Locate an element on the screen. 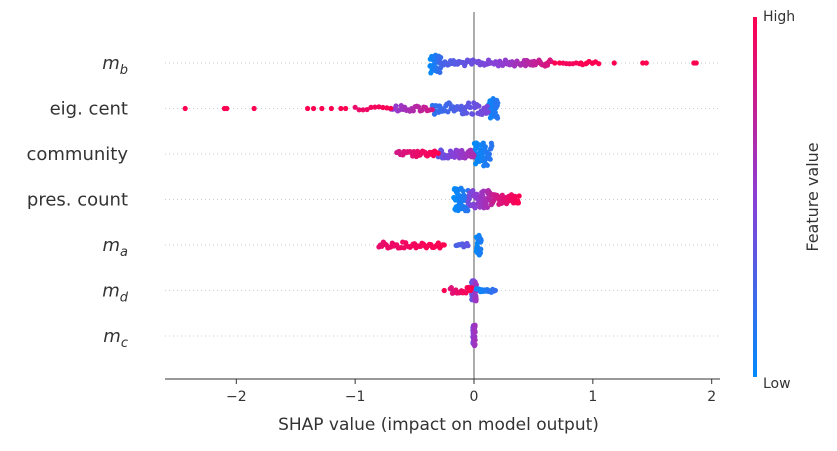  feature-label: pres. count is located at coordinates (77, 200).